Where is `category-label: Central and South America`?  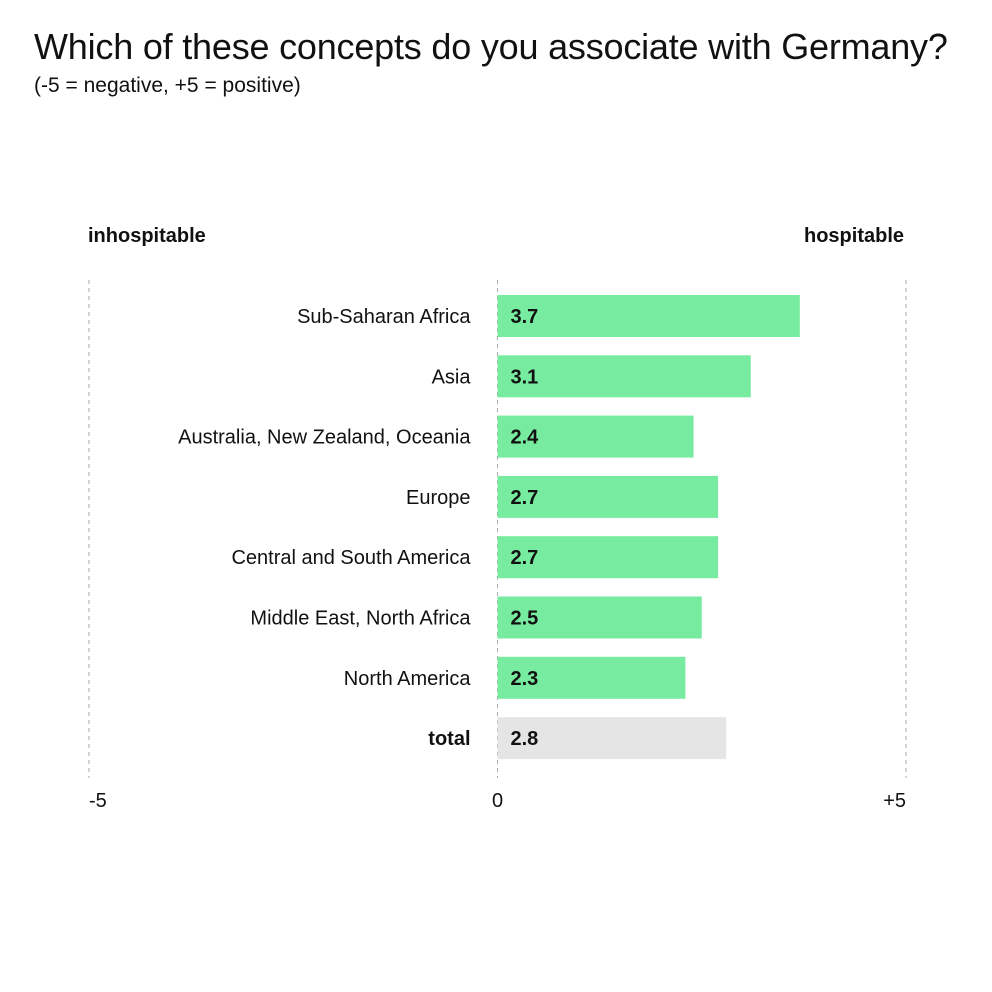
category-label: Central and South America is located at coordinates (351, 558).